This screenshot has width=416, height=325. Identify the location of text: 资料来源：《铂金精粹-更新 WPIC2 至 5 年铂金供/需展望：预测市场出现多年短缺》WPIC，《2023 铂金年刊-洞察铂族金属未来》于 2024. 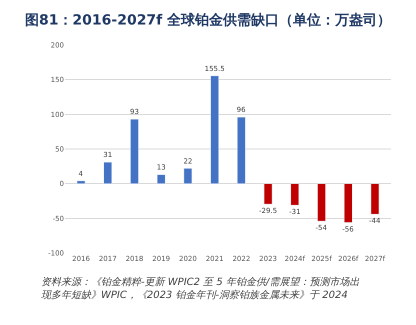
(200, 288).